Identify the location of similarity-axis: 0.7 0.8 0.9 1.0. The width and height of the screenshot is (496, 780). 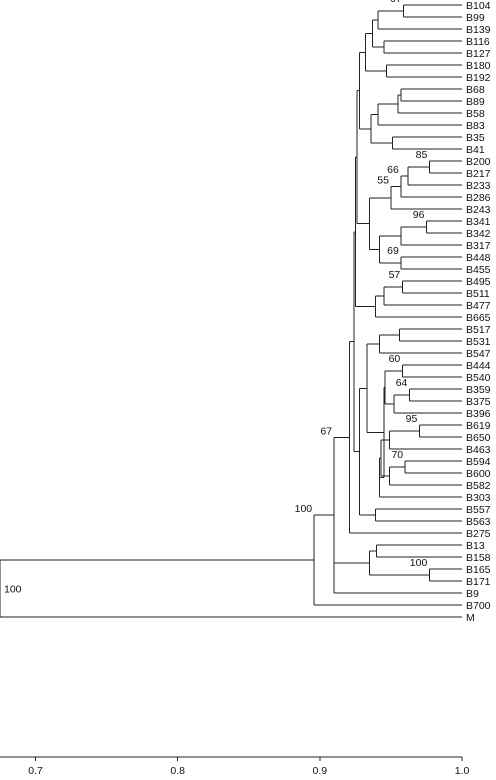
(234, 766).